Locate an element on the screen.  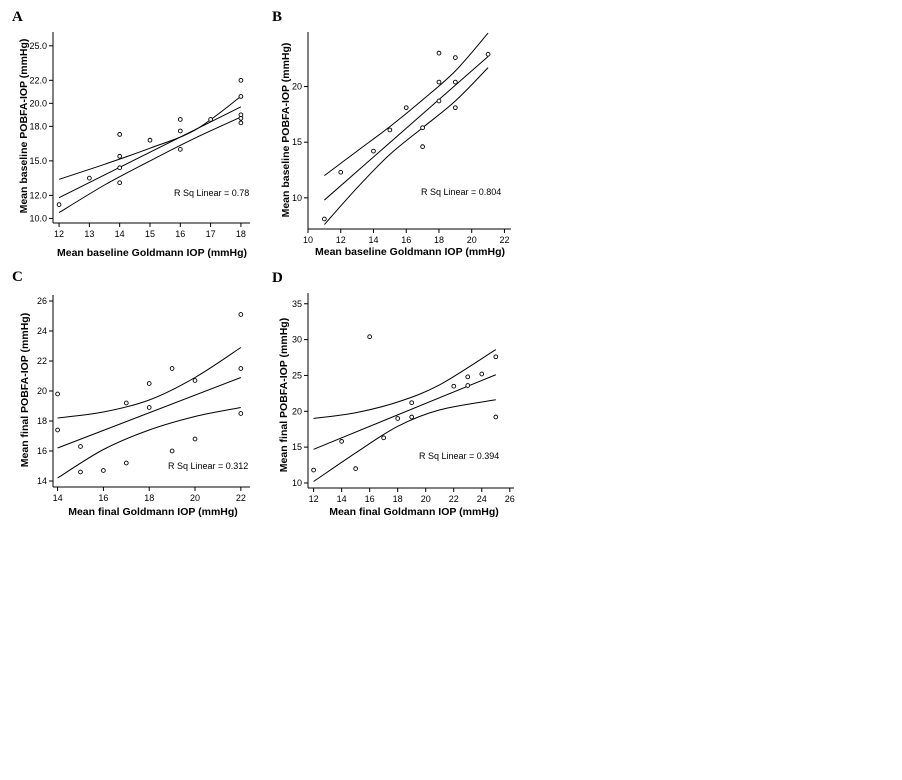
panel-a-xlabel: Mean baseline Goldmann IOP (mmHg) is located at coordinates (152, 253).